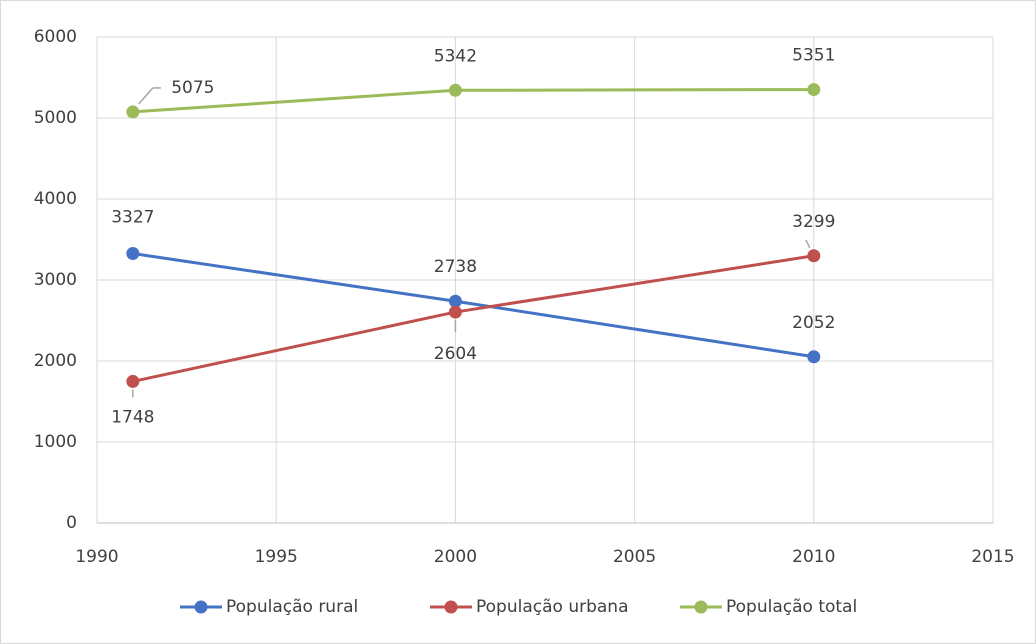 This screenshot has height=644, width=1036. I want to click on data-label: 1748, so click(132, 417).